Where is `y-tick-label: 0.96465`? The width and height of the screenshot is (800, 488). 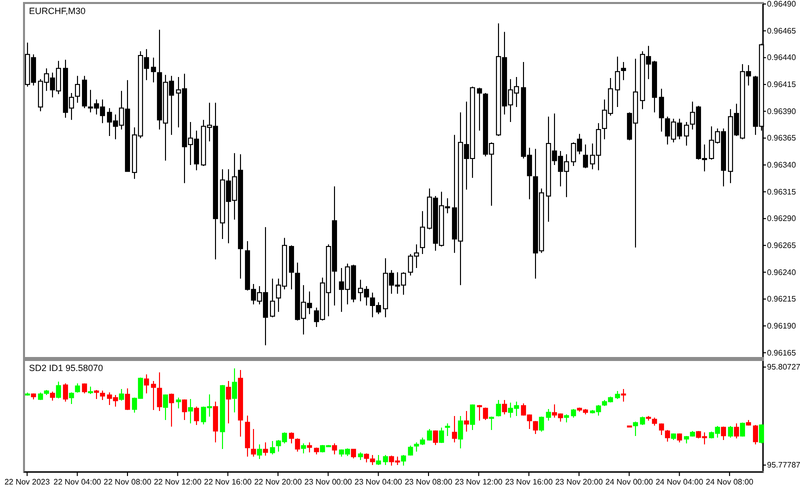
y-tick-label: 0.96465 is located at coordinates (781, 31).